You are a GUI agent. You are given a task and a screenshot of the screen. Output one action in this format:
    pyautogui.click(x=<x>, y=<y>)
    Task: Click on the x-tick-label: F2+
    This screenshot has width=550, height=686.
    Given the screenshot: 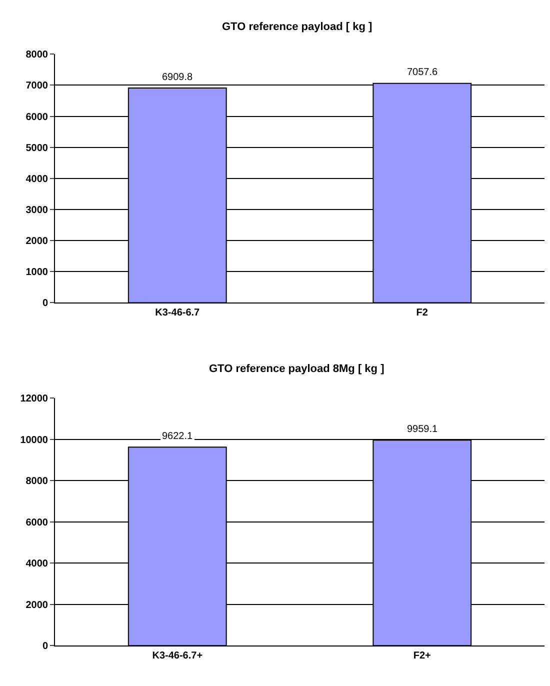 What is the action you would take?
    pyautogui.click(x=422, y=656)
    